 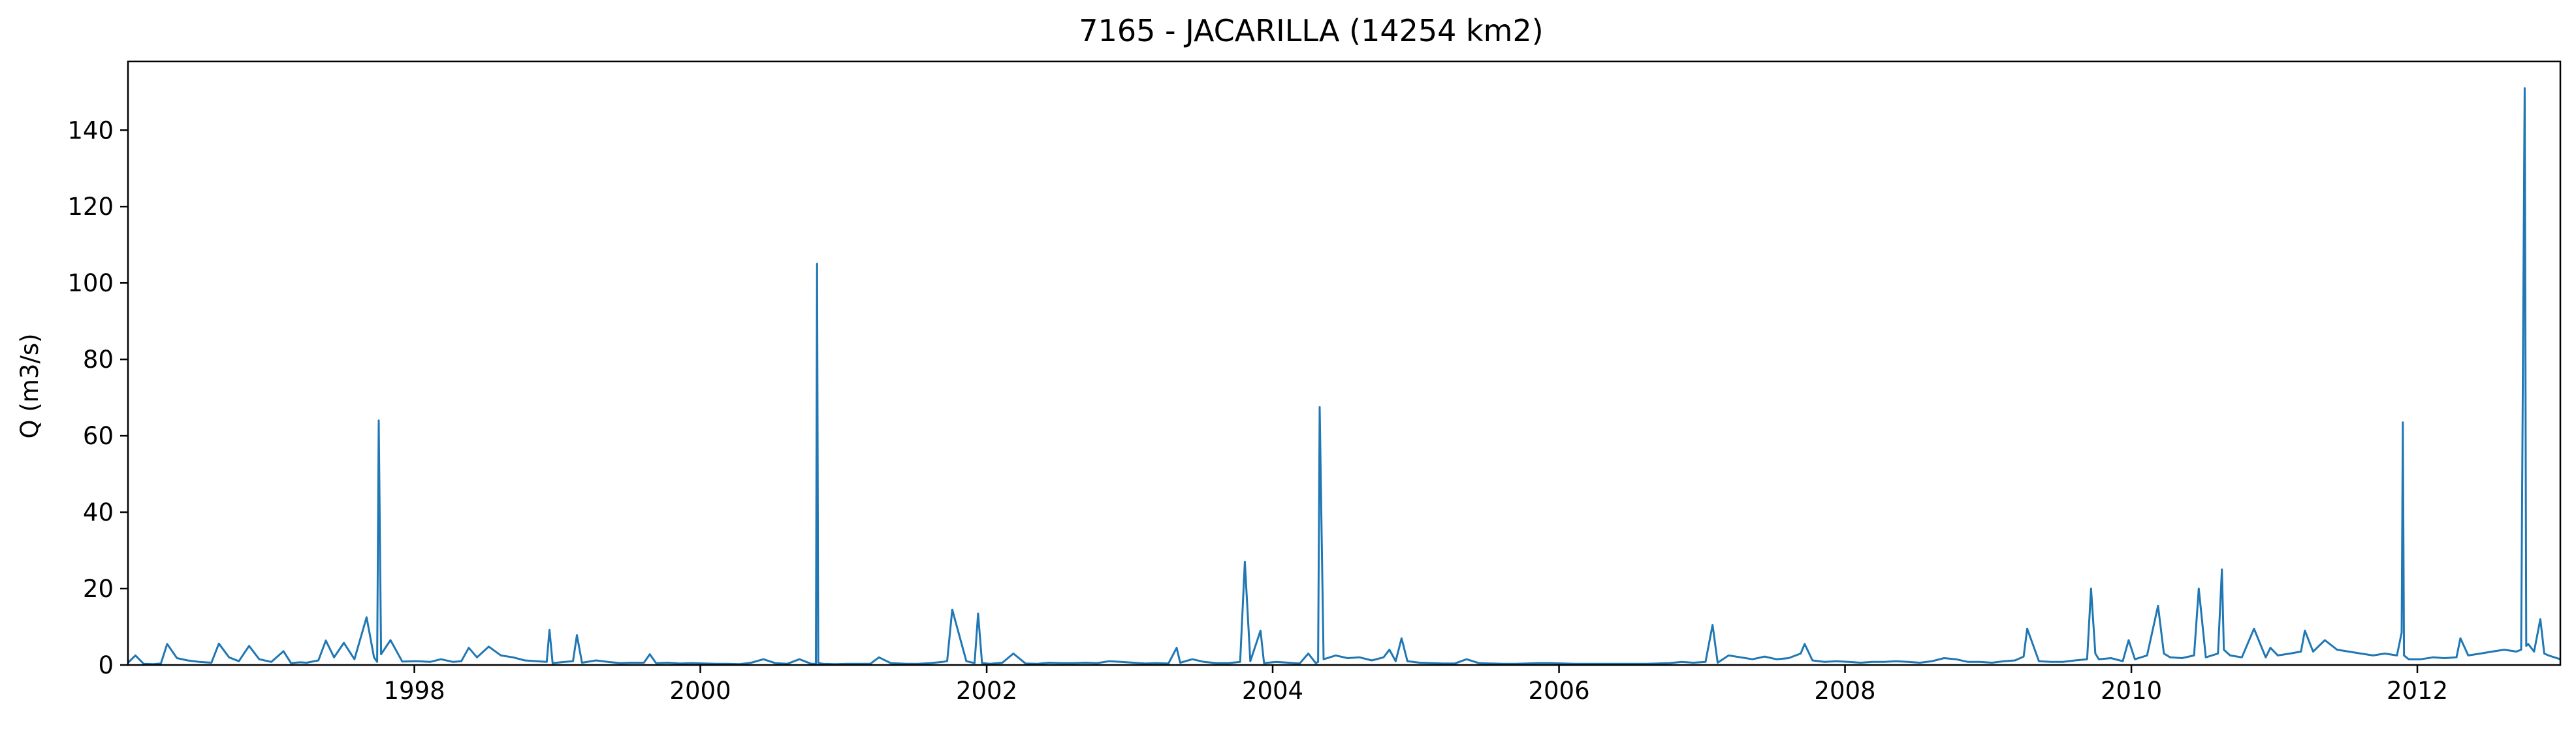 What do you see at coordinates (700, 691) in the screenshot?
I see `x-tick-label: 2000` at bounding box center [700, 691].